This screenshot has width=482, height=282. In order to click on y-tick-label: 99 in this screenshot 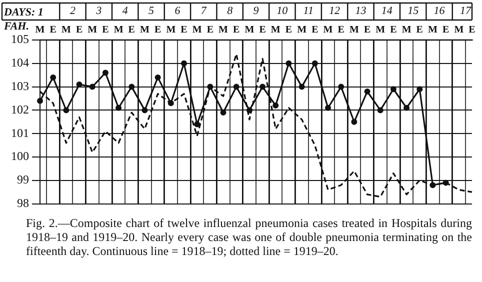, I will do `click(23, 179)`.